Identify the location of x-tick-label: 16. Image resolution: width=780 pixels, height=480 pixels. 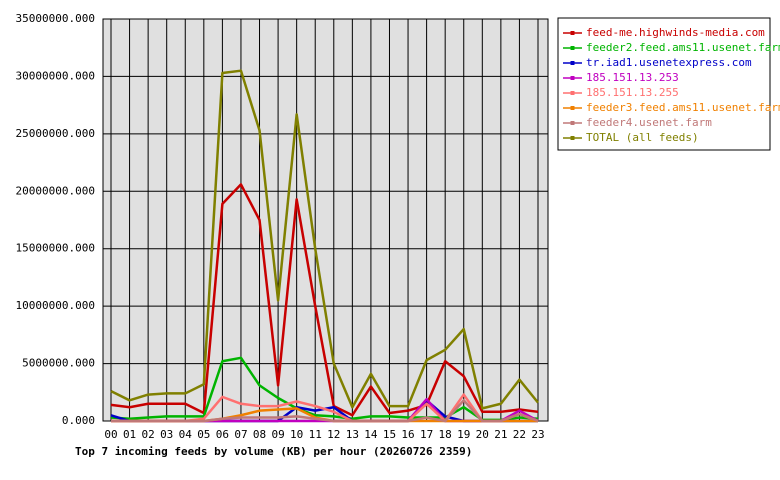
(407, 434).